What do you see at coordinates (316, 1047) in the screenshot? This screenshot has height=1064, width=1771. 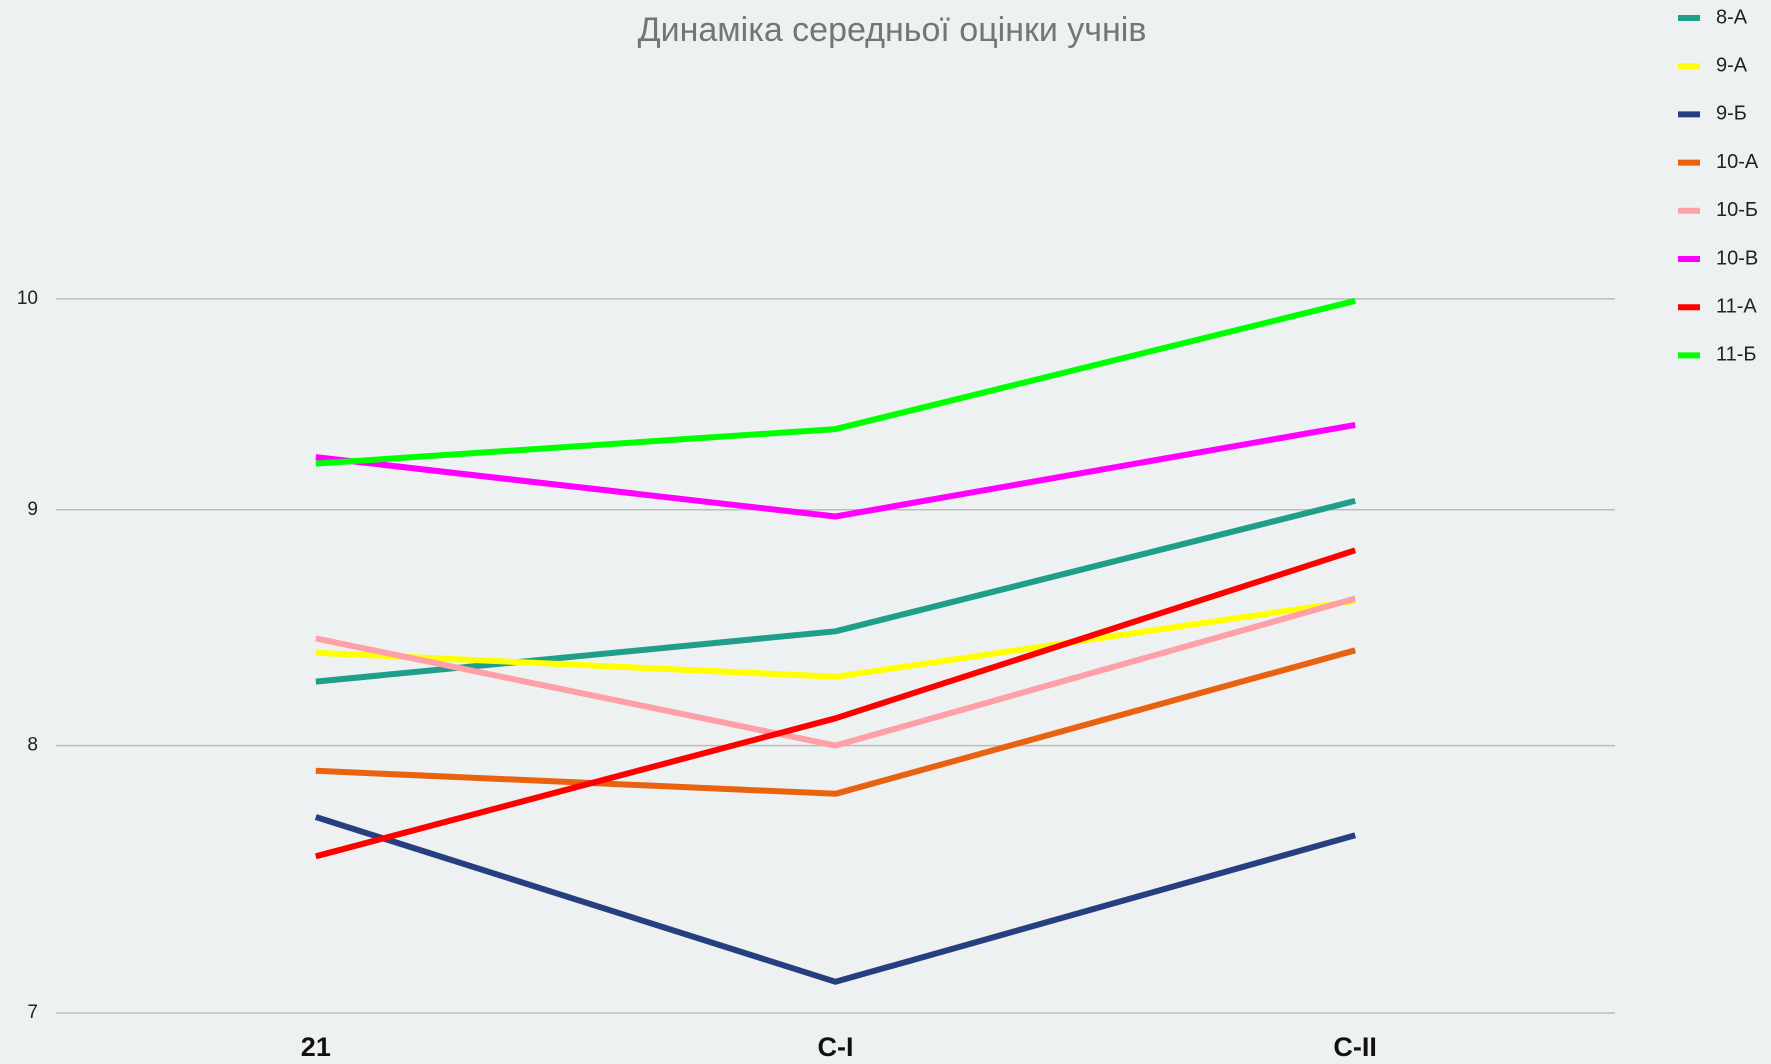 I see `x-tick-label: 21` at bounding box center [316, 1047].